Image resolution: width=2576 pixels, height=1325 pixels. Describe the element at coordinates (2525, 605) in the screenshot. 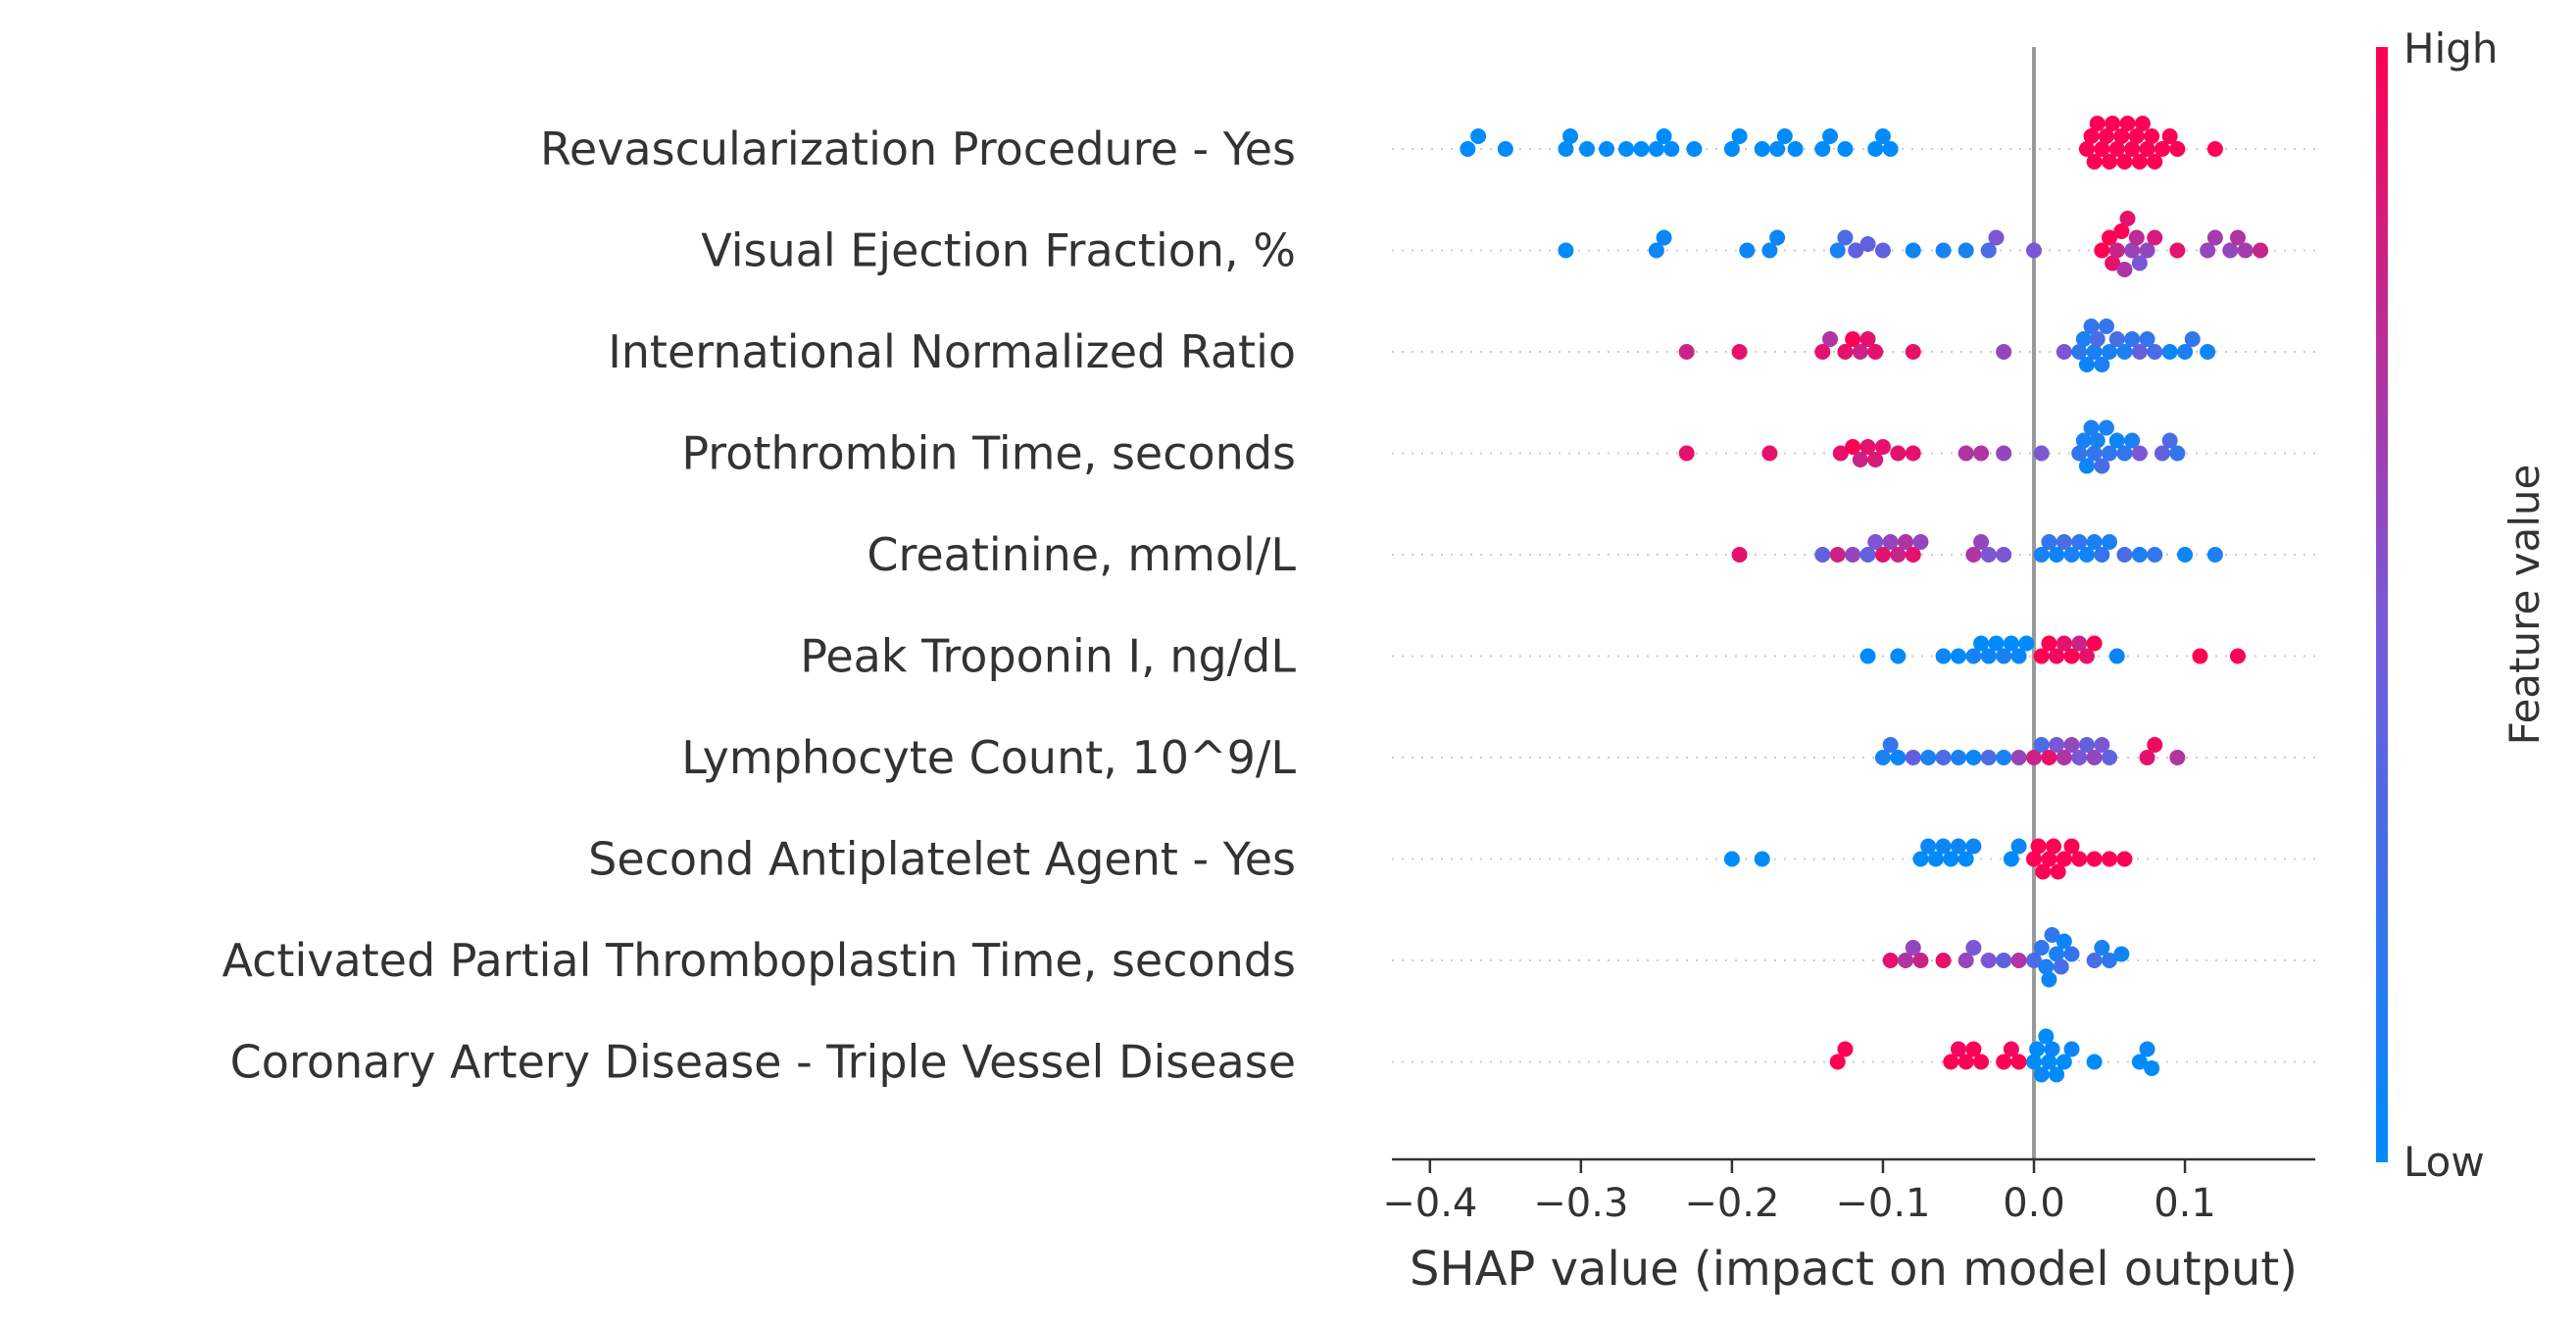

I see `colorbar-title: Feature value` at that location.